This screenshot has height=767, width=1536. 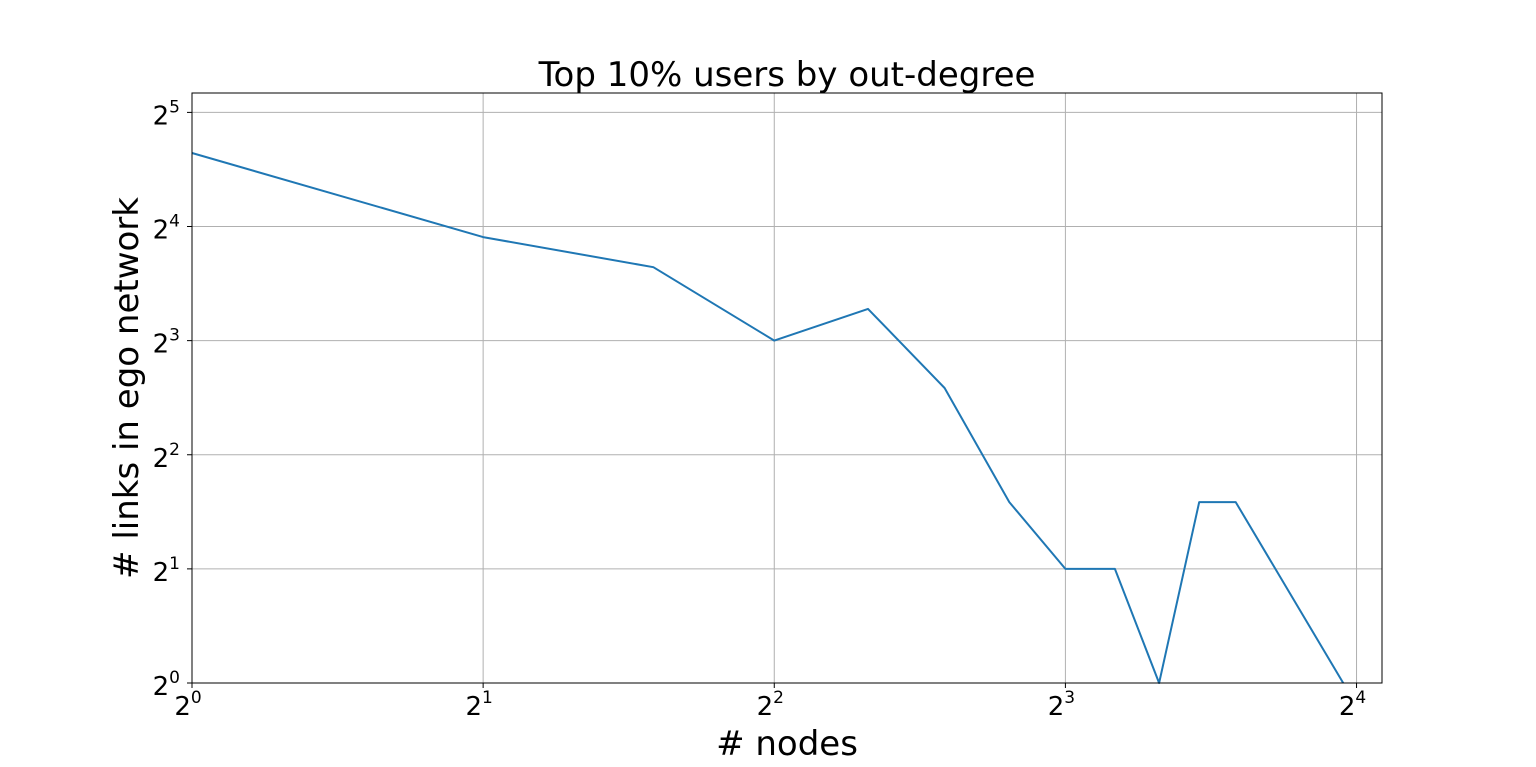 What do you see at coordinates (166, 457) in the screenshot?
I see `y-tick-label: 22` at bounding box center [166, 457].